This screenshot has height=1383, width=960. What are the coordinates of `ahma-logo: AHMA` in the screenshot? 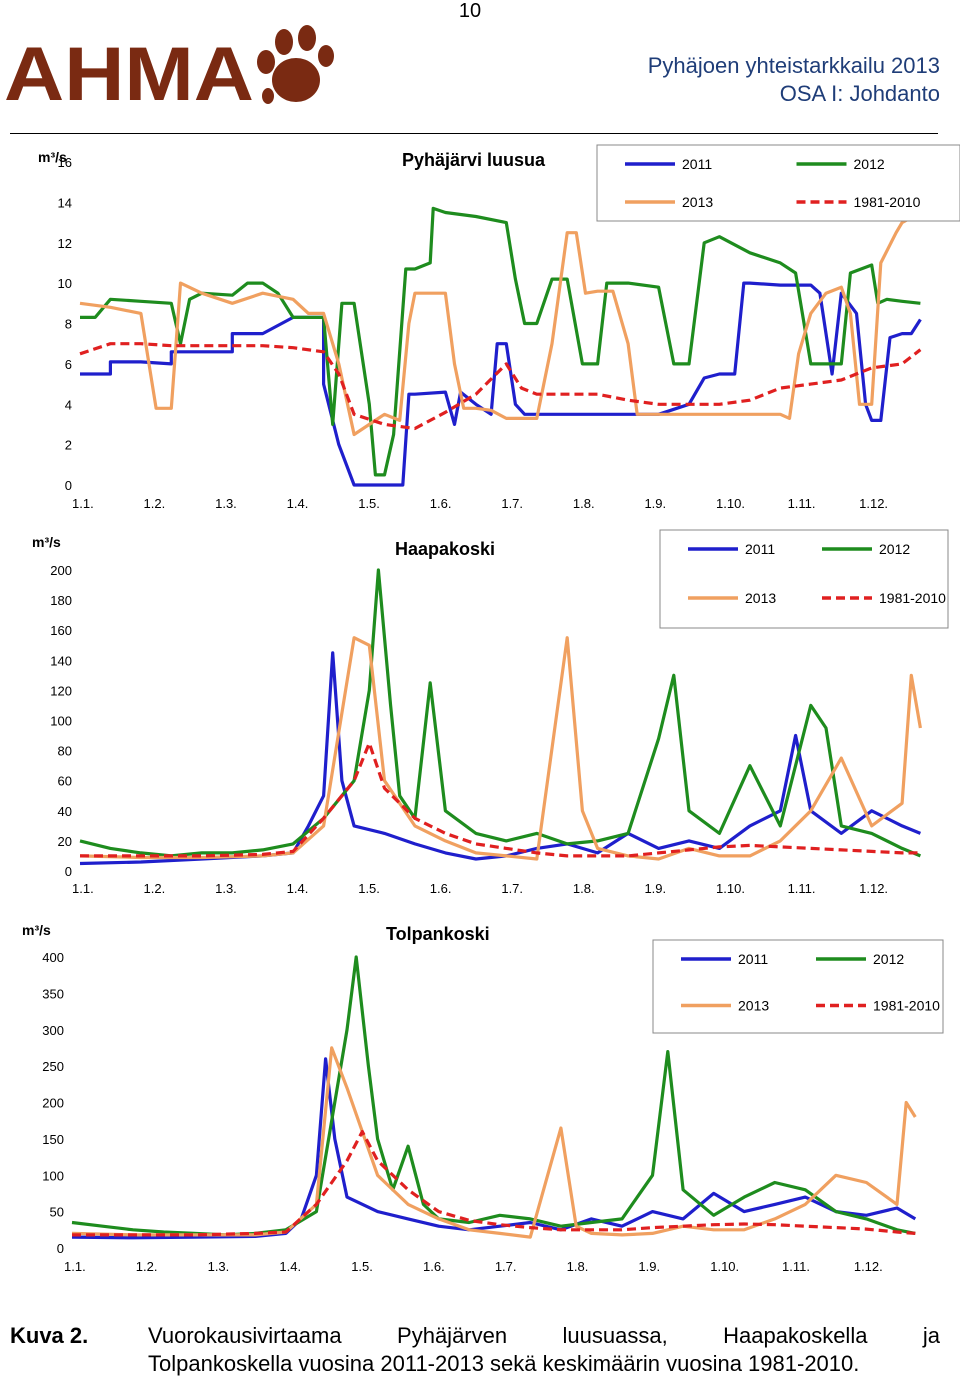 It's located at (169, 68).